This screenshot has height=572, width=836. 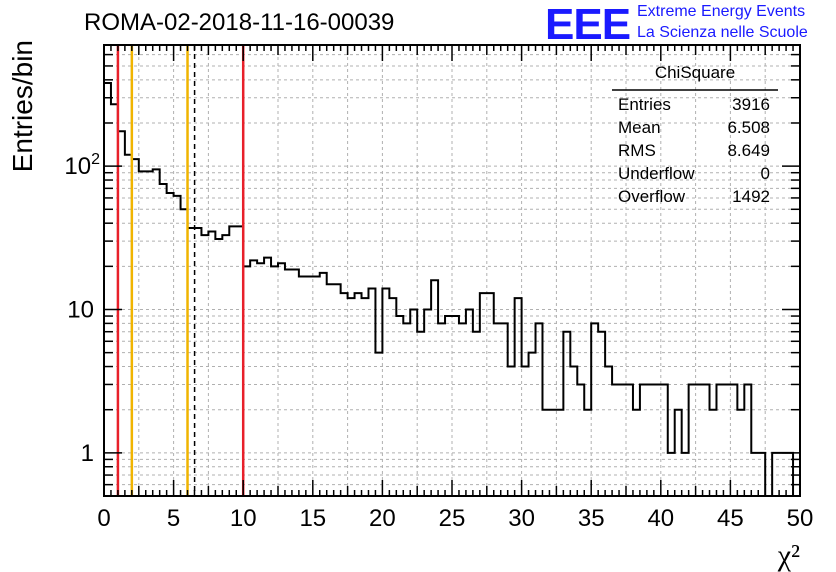 I want to click on stats-row-label: Overflow, so click(x=652, y=196).